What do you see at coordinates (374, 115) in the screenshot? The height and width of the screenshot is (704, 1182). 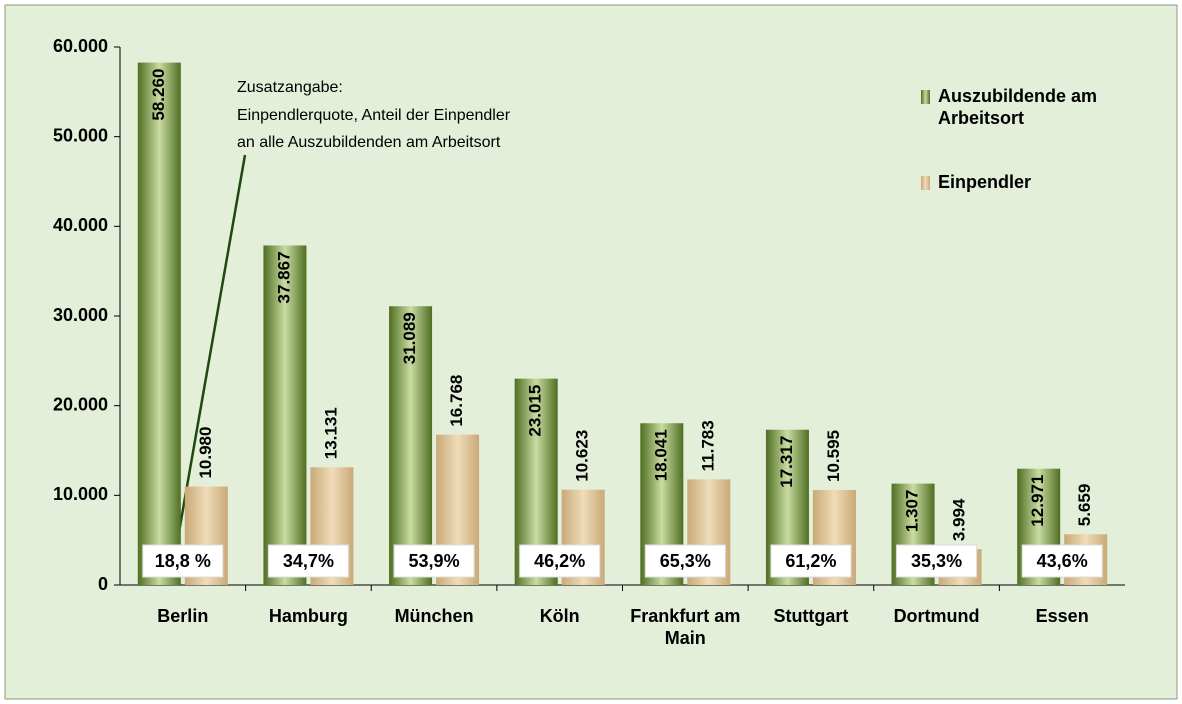 I see `annotation-line: Einpendlerquote, Anteil der Einpendler` at bounding box center [374, 115].